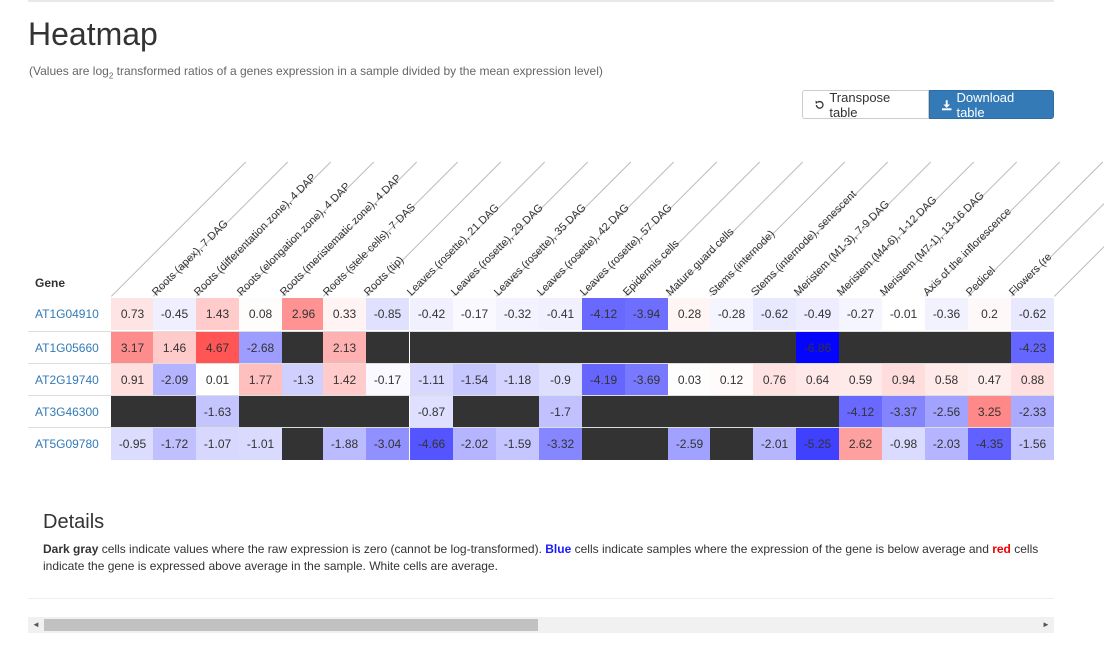 The height and width of the screenshot is (664, 1104). Describe the element at coordinates (517, 314) in the screenshot. I see `heatmap-cell: -0.32` at that location.